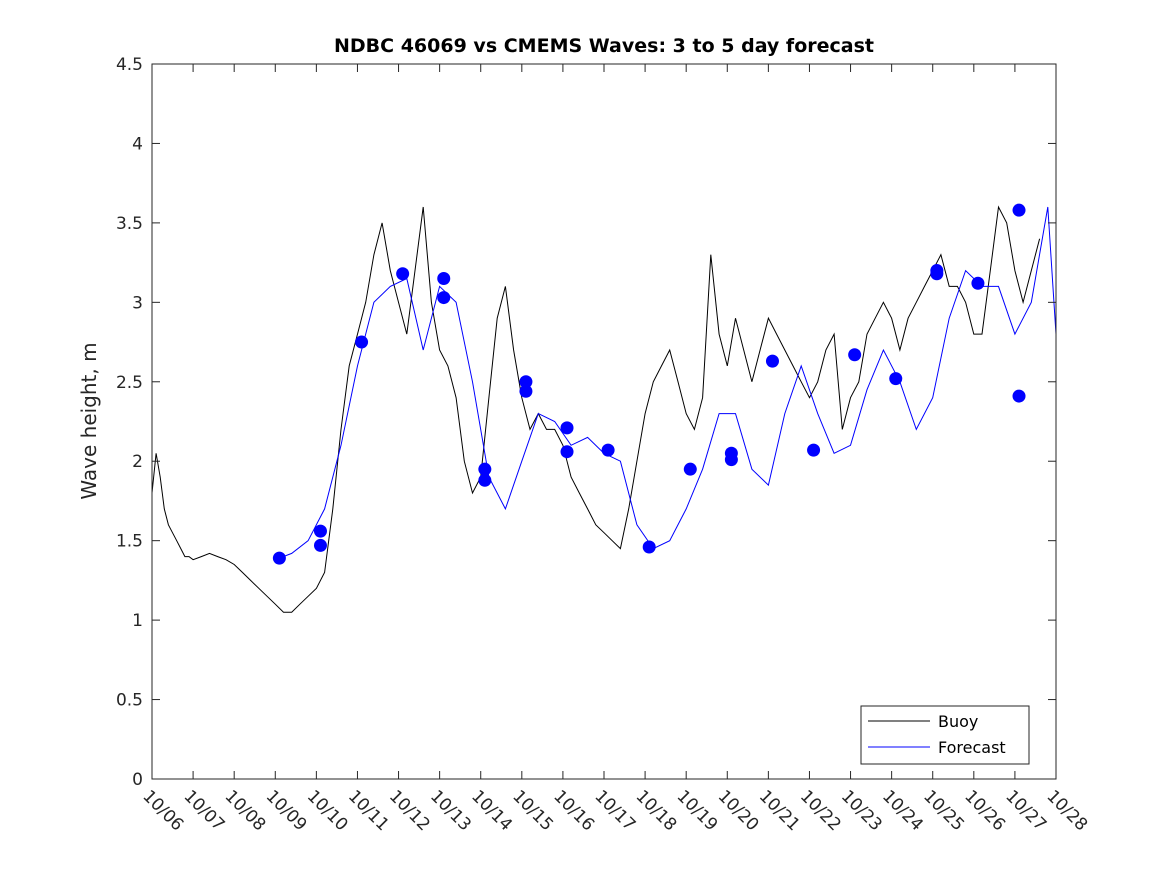 This screenshot has width=1167, height=875. Describe the element at coordinates (286, 810) in the screenshot. I see `x-tick-label: 10/09` at that location.